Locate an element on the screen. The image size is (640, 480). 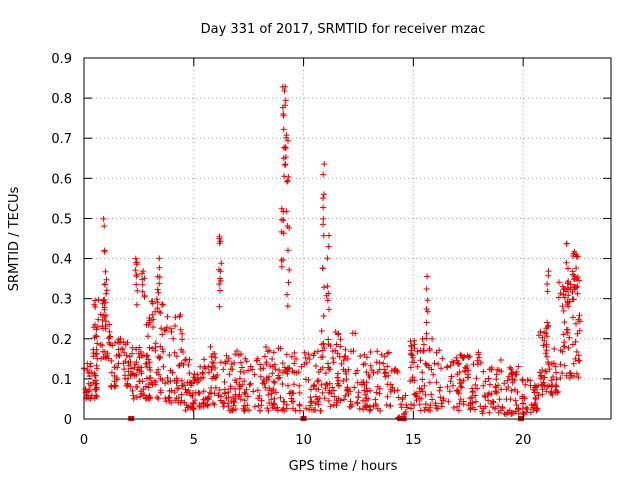
y-tick-label: 0.1 is located at coordinates (61, 380).